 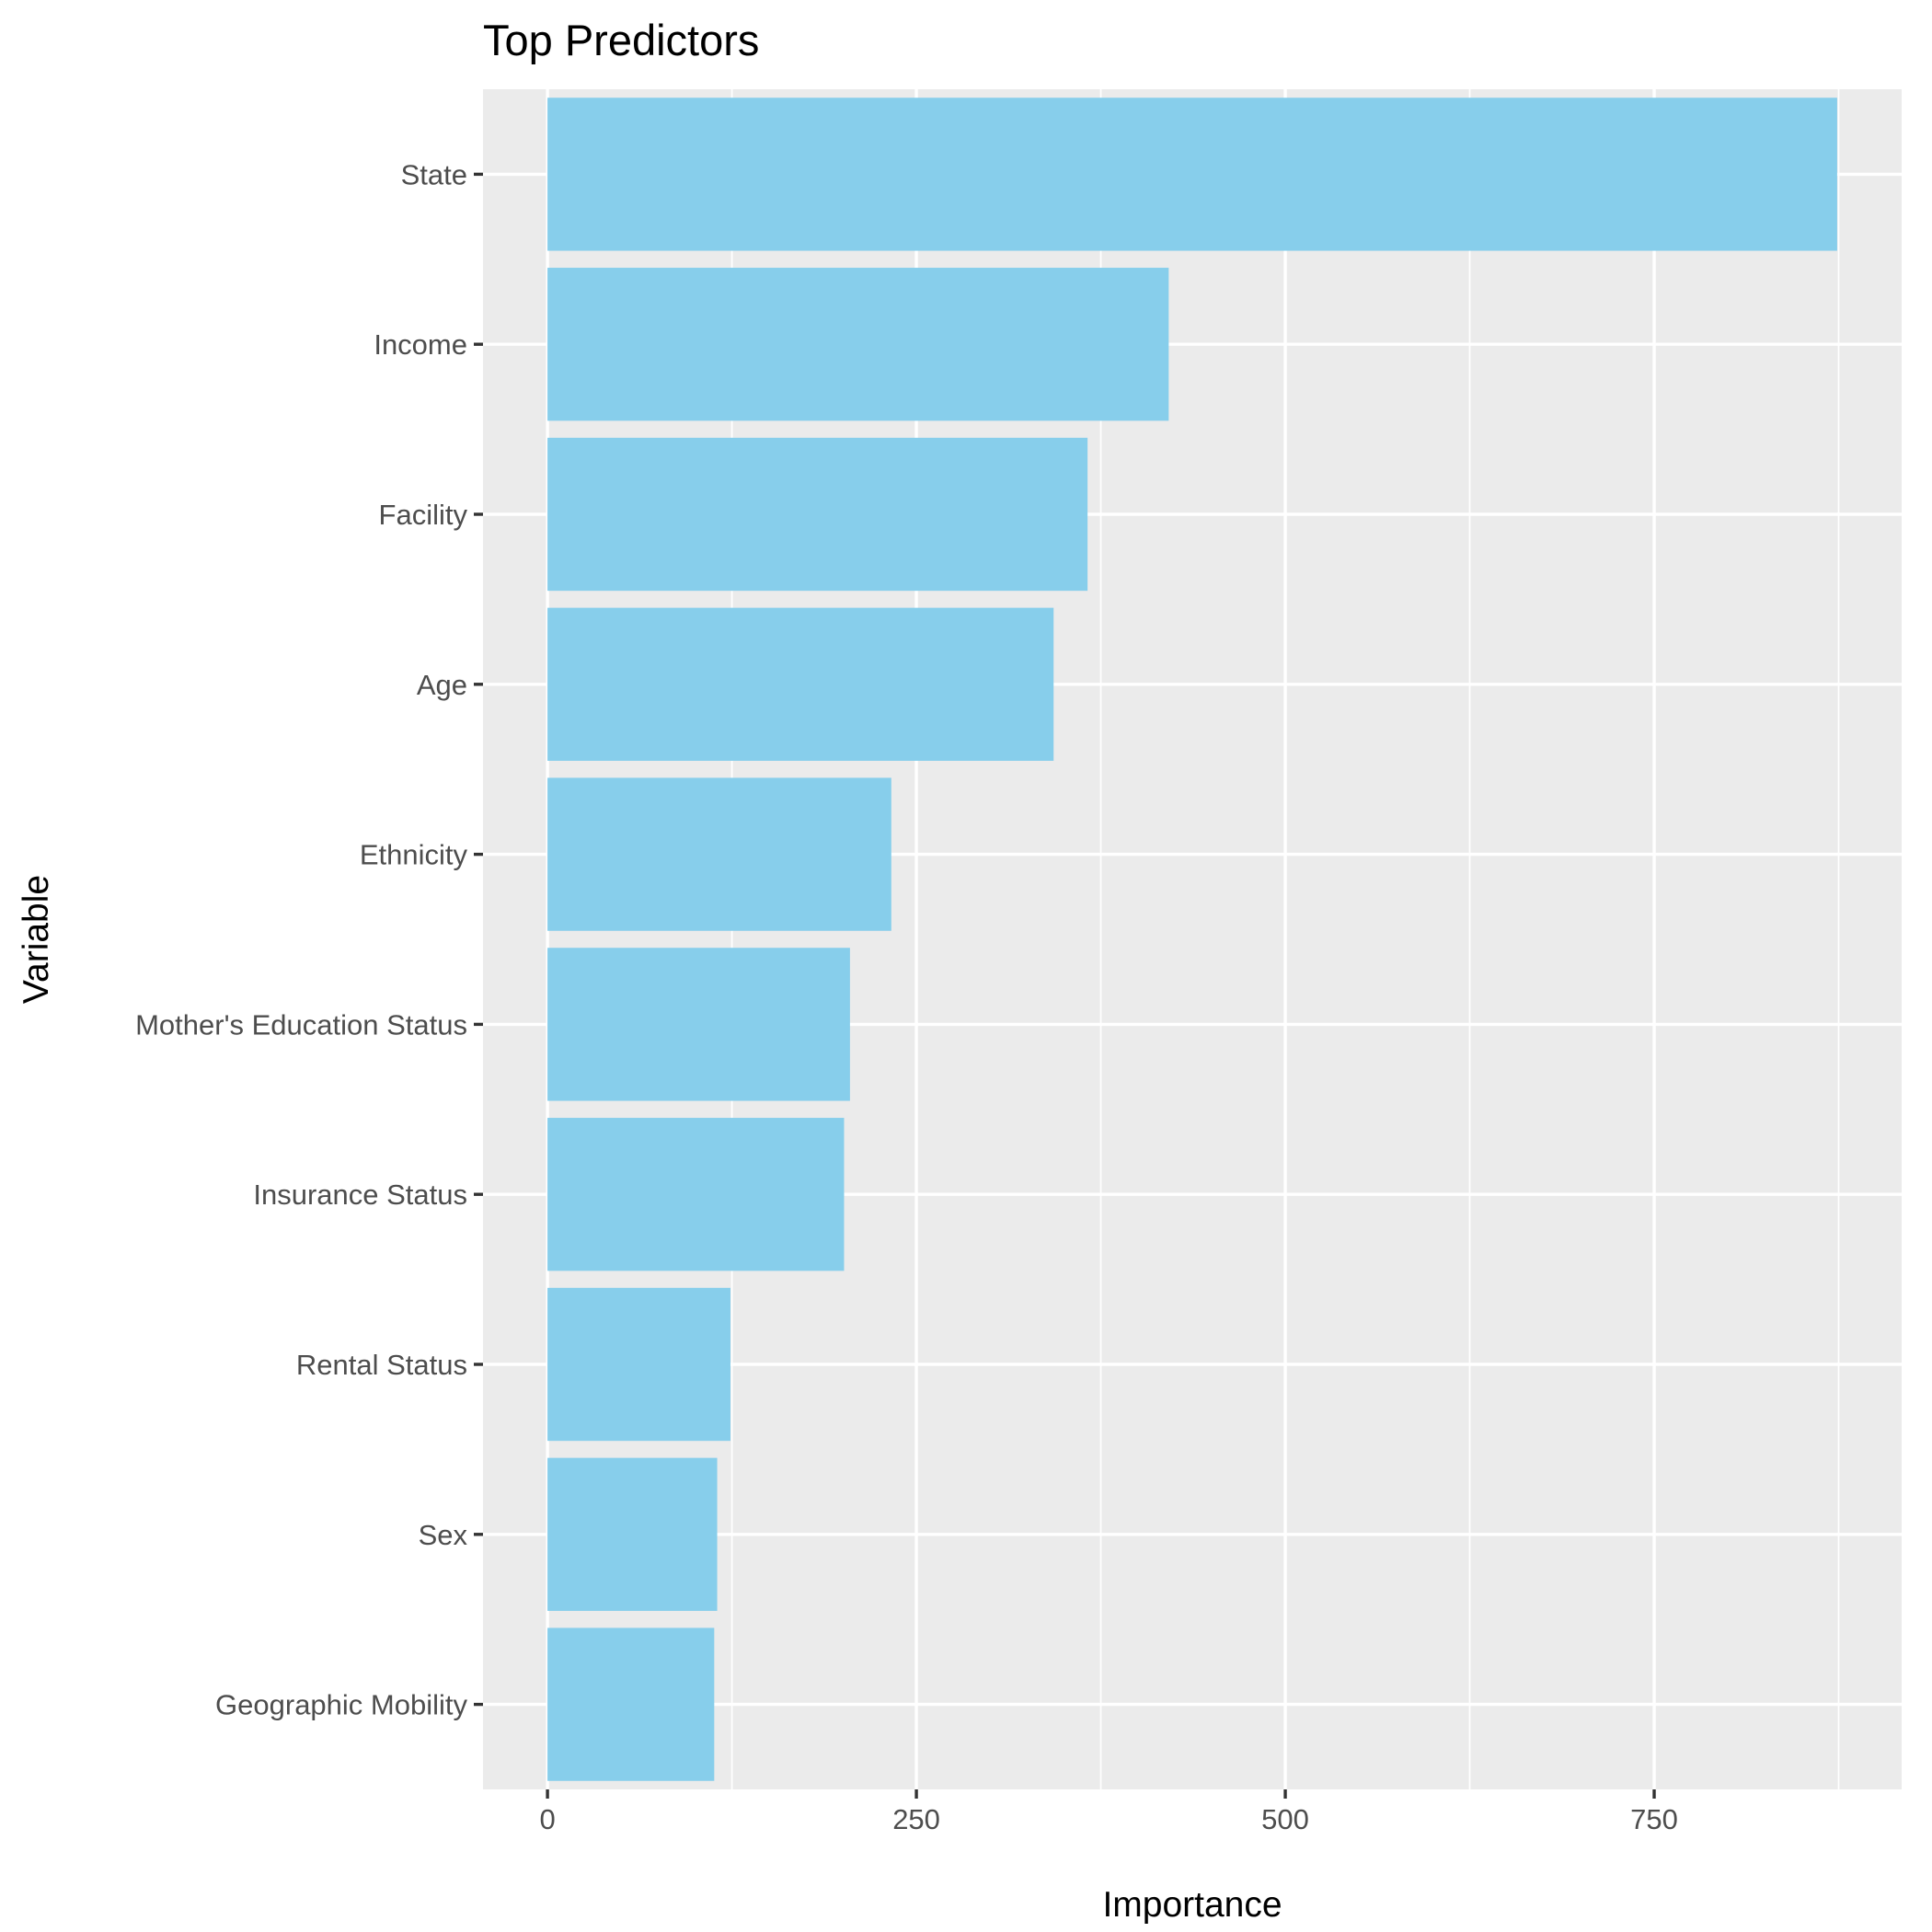 What do you see at coordinates (442, 685) in the screenshot?
I see `y-tick-label: Age` at bounding box center [442, 685].